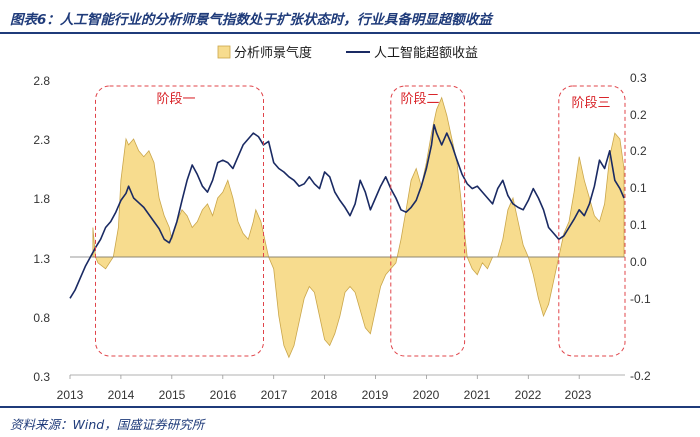 The height and width of the screenshot is (437, 700). What do you see at coordinates (640, 299) in the screenshot?
I see `right-tick-label: -0.1` at bounding box center [640, 299].